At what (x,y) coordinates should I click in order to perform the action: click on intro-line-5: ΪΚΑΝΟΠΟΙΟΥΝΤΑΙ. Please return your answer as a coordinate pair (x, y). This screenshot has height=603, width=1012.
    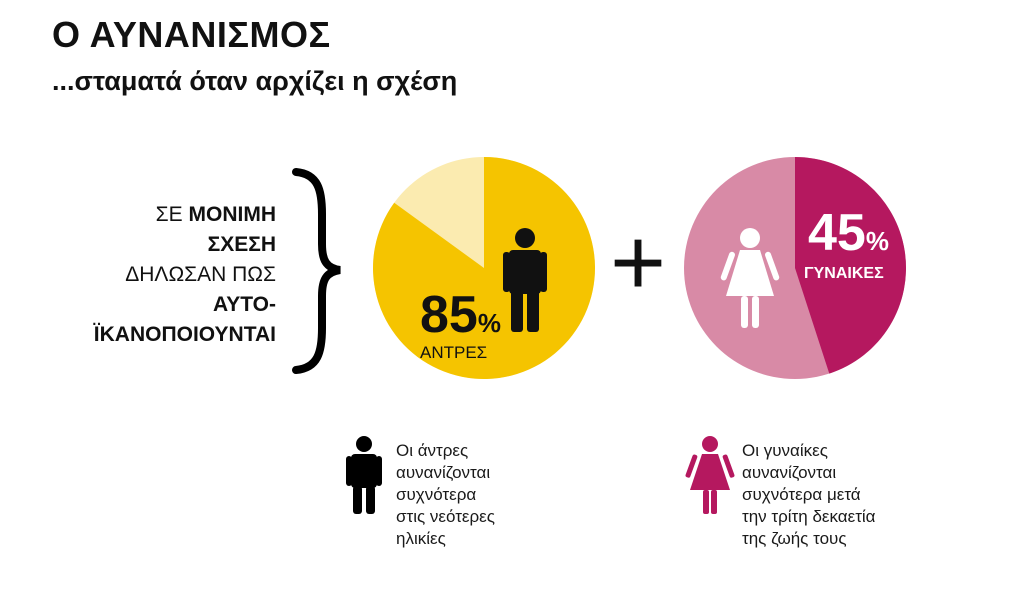
    Looking at the image, I should click on (184, 334).